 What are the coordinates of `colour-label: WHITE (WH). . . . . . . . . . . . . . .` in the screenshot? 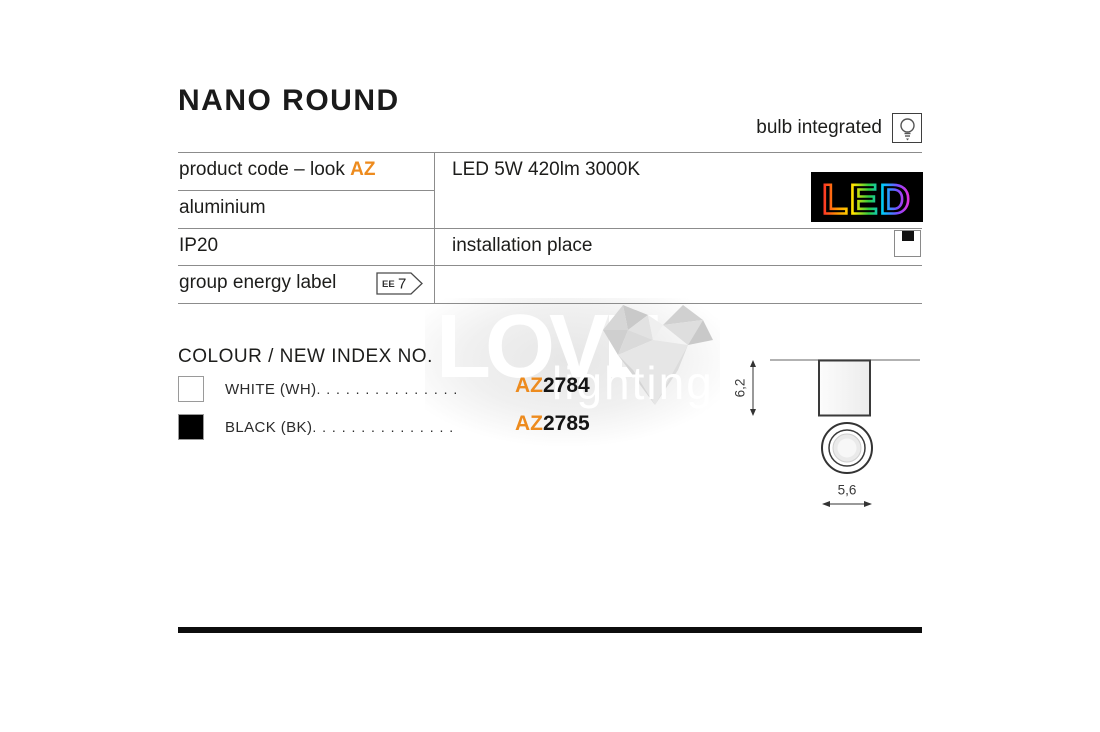 It's located at (342, 389).